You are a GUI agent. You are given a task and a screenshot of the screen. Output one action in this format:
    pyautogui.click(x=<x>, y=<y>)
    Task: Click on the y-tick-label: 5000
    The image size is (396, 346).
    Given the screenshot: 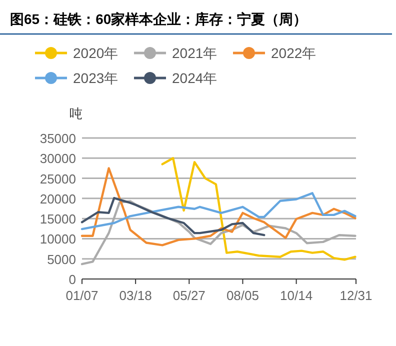 What is the action you would take?
    pyautogui.click(x=61, y=259)
    